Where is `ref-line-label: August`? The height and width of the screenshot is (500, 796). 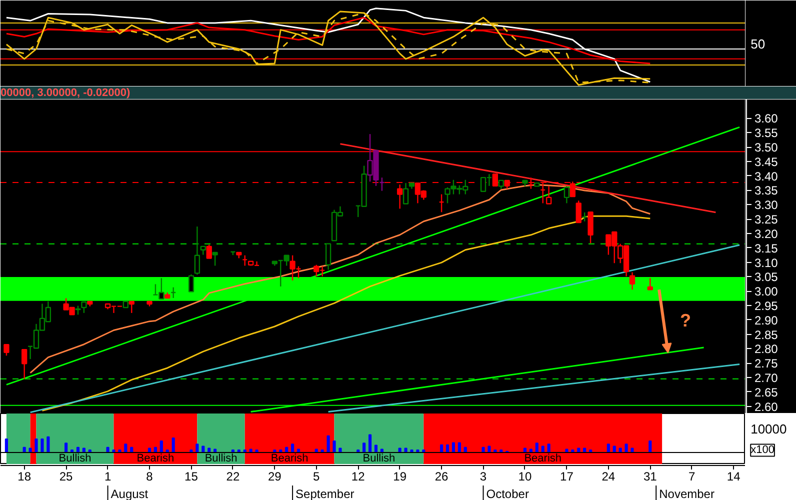
ref-line-label: August is located at coordinates (129, 493).